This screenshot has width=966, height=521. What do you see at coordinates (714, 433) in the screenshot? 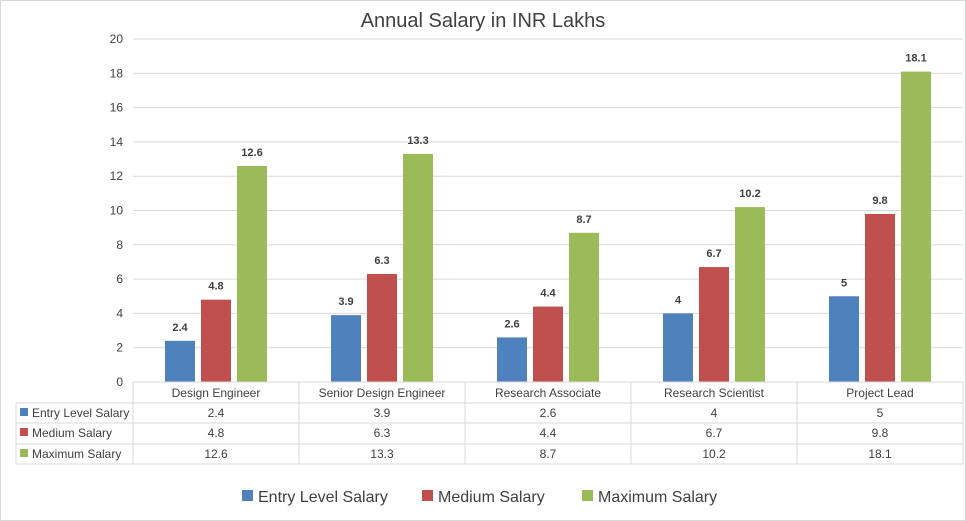
I see `table-cell: 6.7` at bounding box center [714, 433].